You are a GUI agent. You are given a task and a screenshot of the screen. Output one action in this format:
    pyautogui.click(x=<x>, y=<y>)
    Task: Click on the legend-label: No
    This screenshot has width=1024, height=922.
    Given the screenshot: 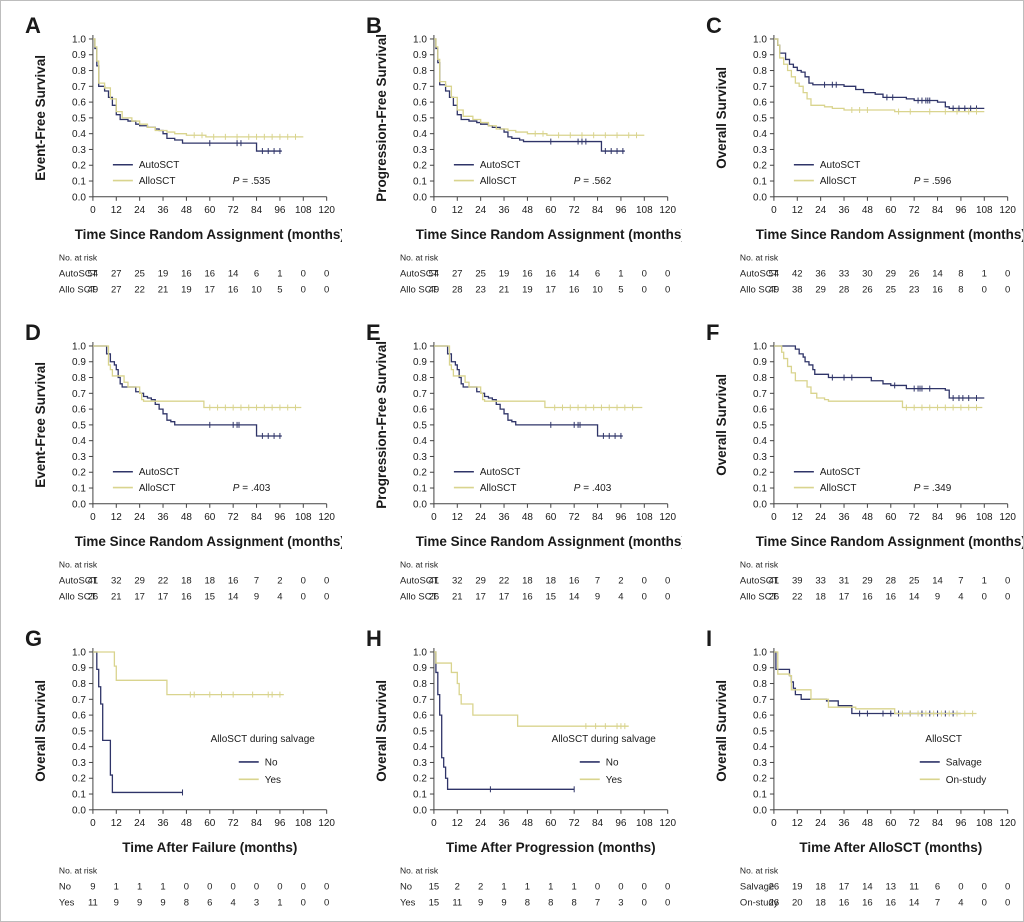 What is the action you would take?
    pyautogui.click(x=611, y=763)
    